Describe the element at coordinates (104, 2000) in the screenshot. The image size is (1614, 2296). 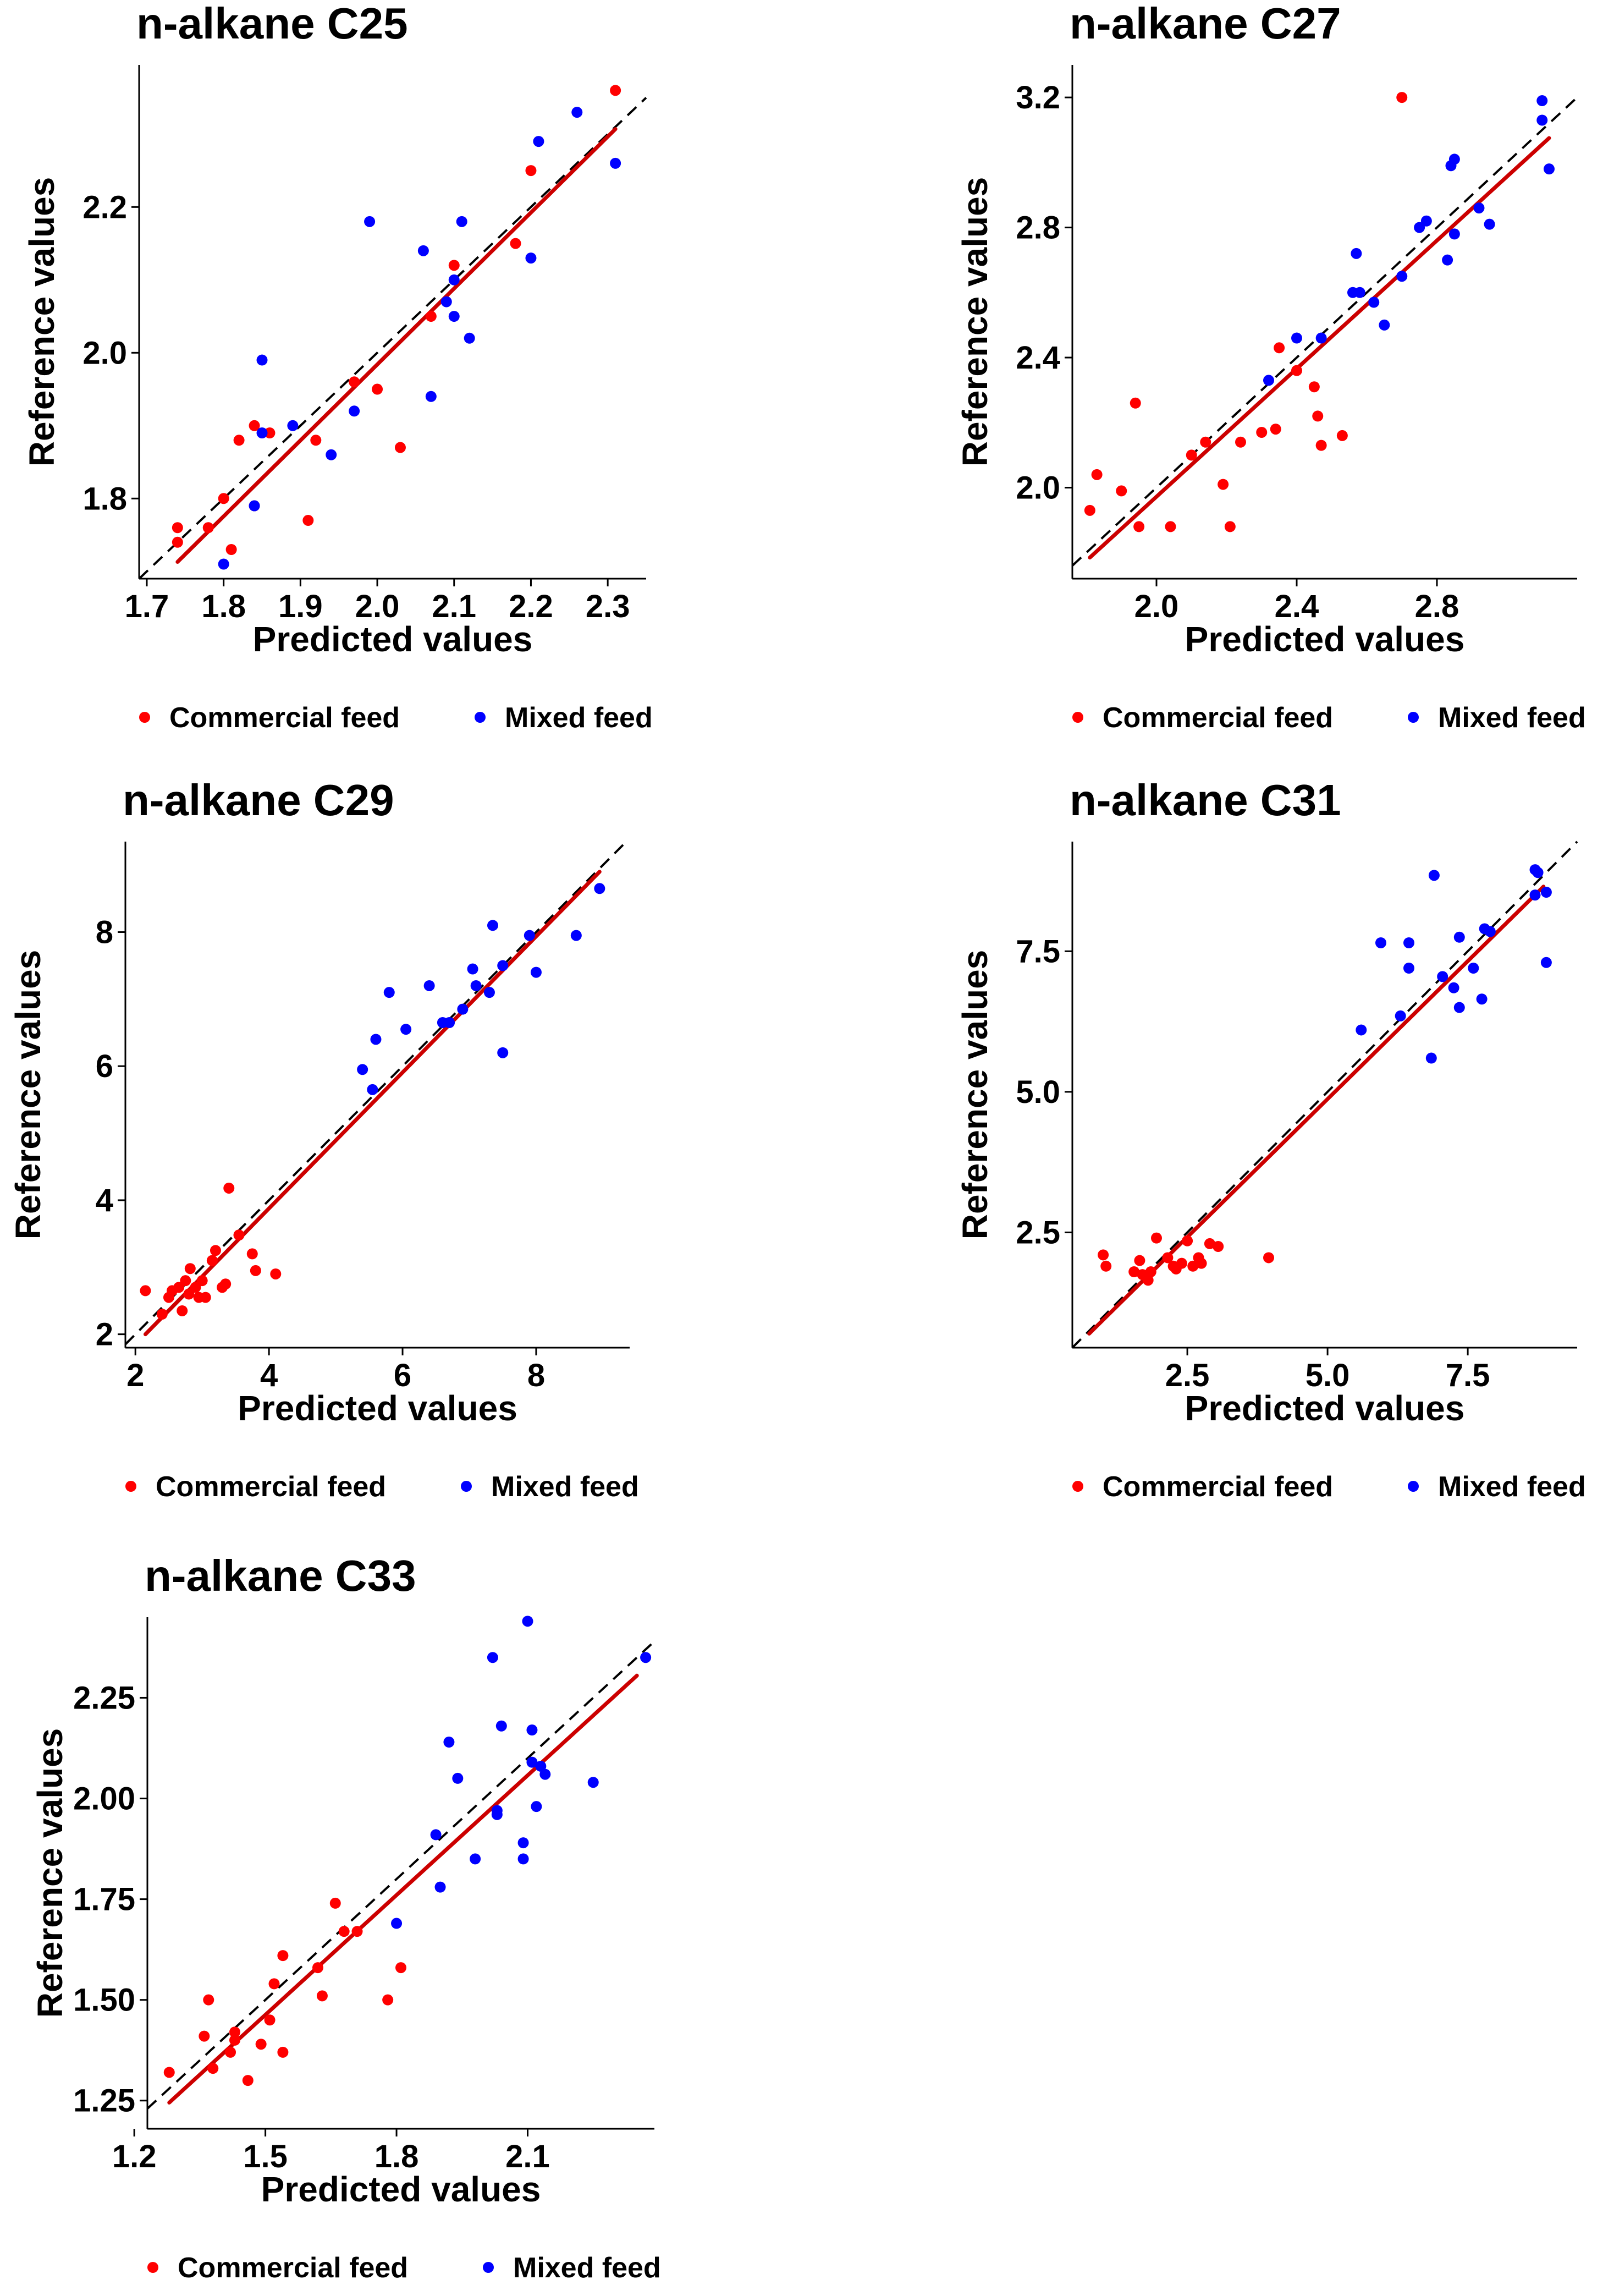
I see `y-tick-label: 1.50` at that location.